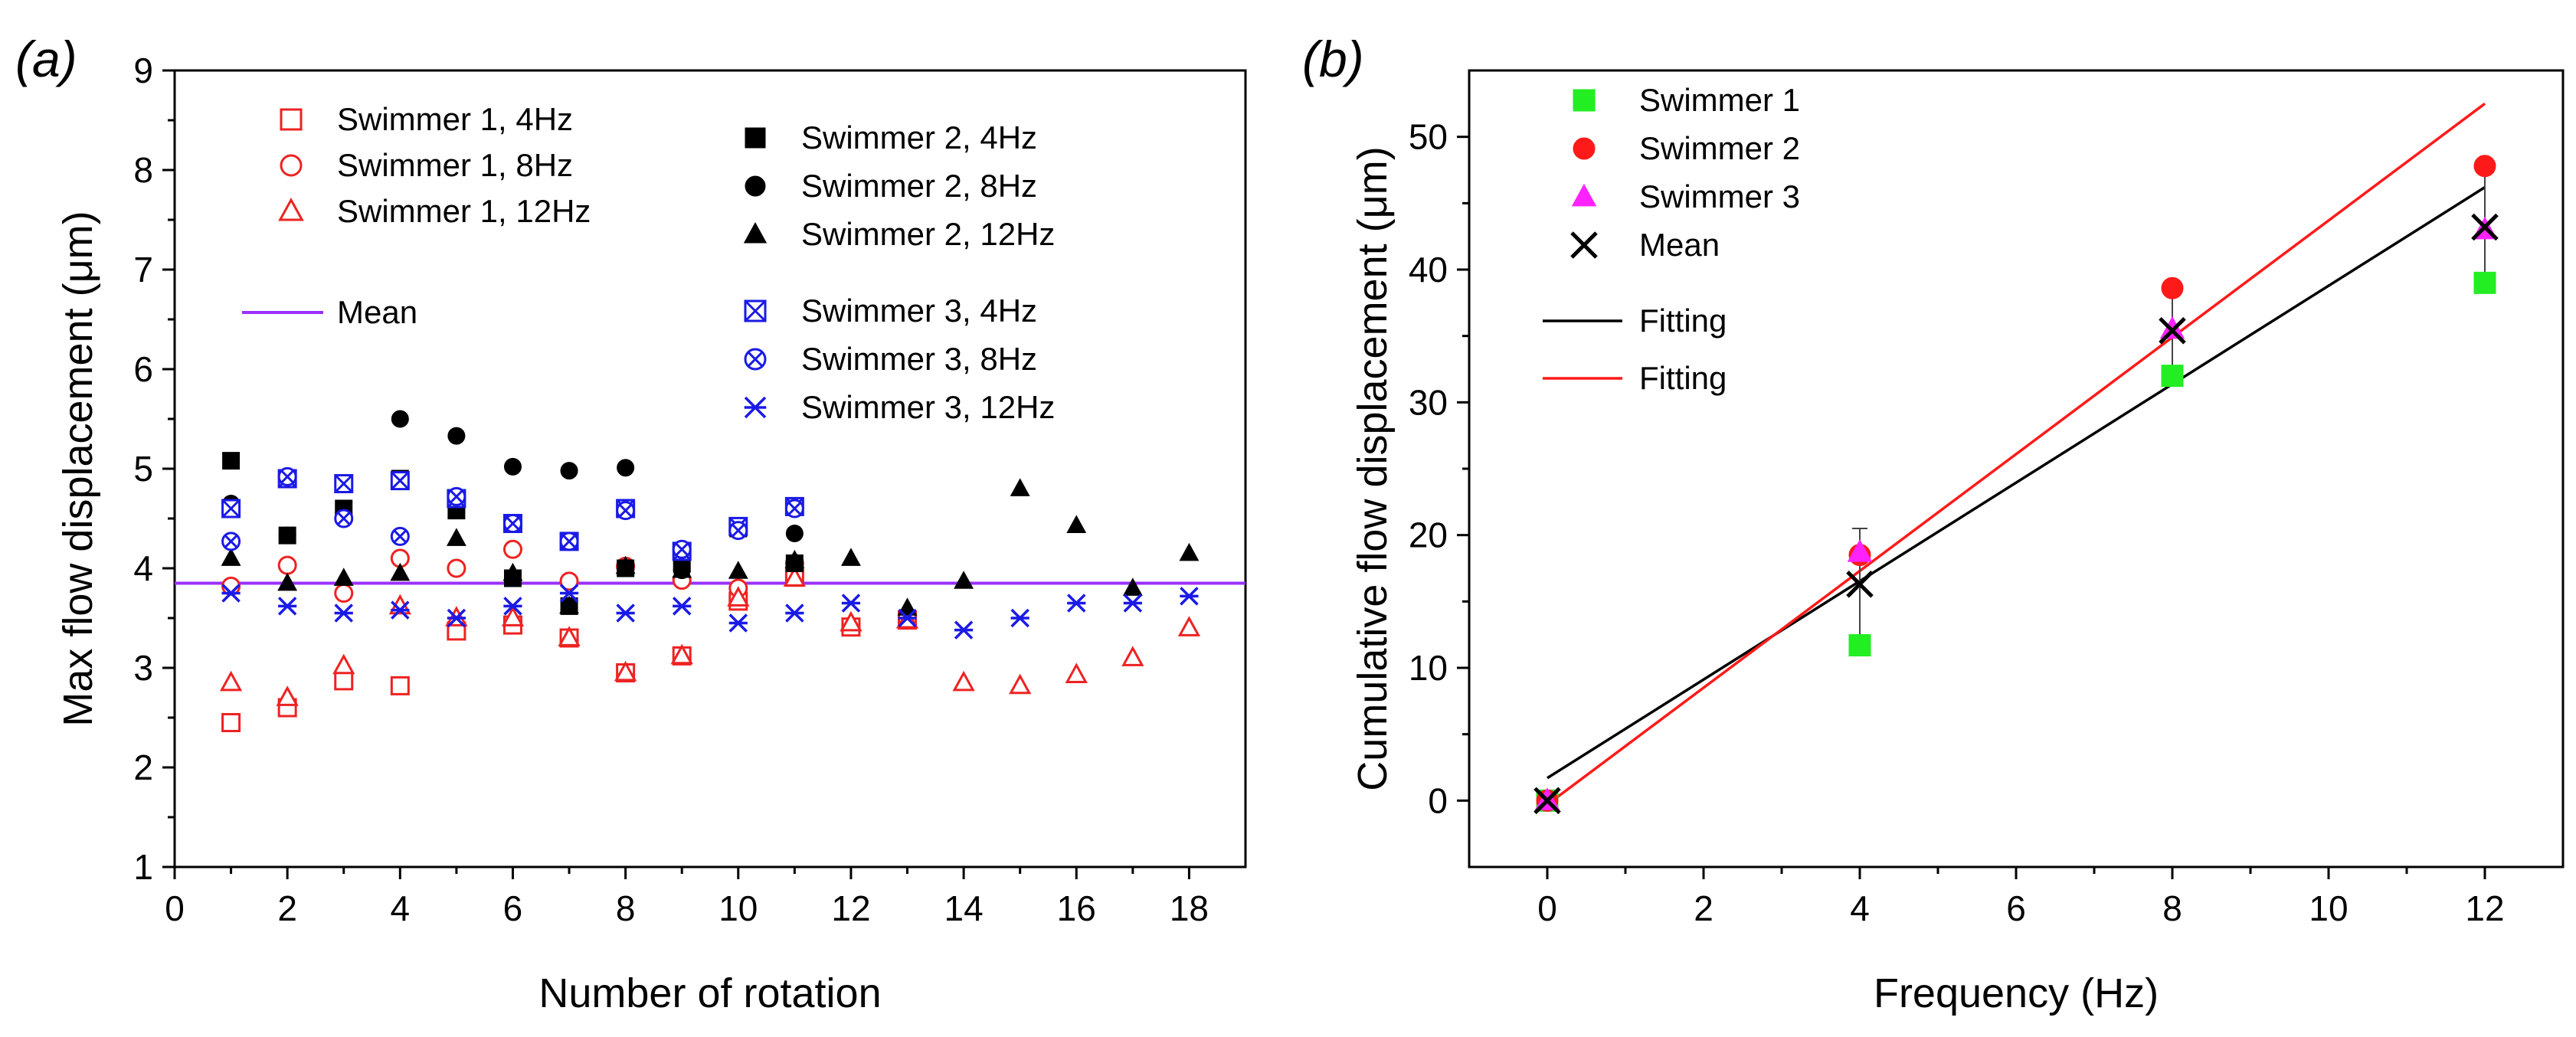 This screenshot has width=2576, height=1037. What do you see at coordinates (755, 186) in the screenshot?
I see `legend-marker-swimmer-2-8hz` at bounding box center [755, 186].